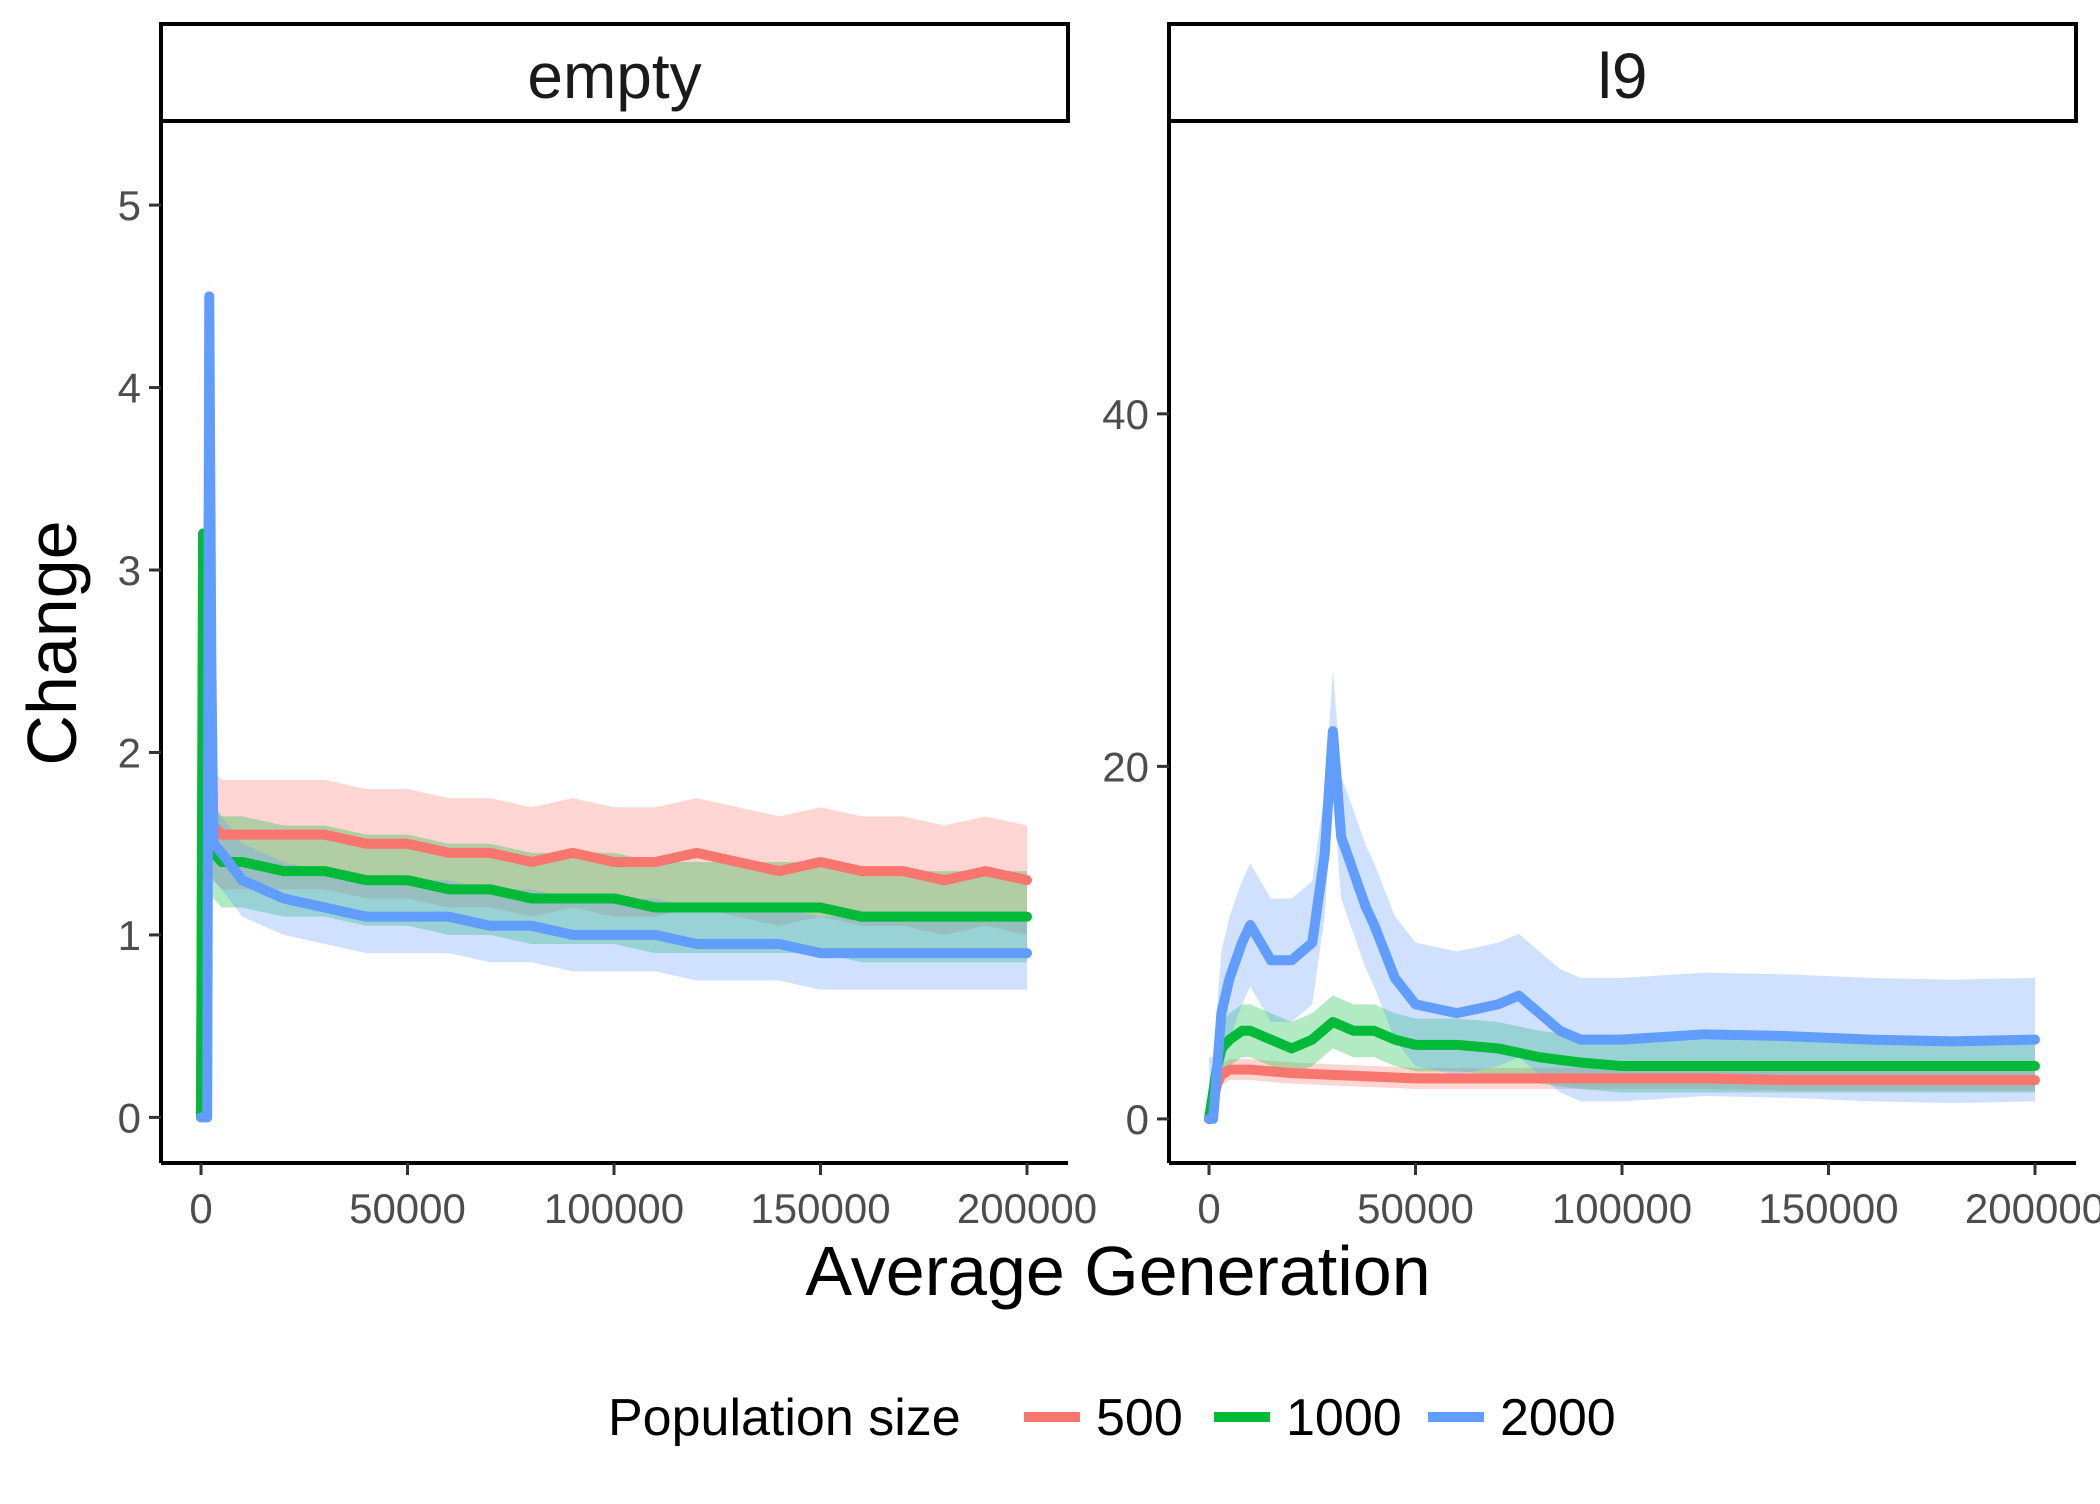 The width and height of the screenshot is (2100, 1504). Describe the element at coordinates (1117, 1271) in the screenshot. I see `x-axis-title: Average Generation` at that location.